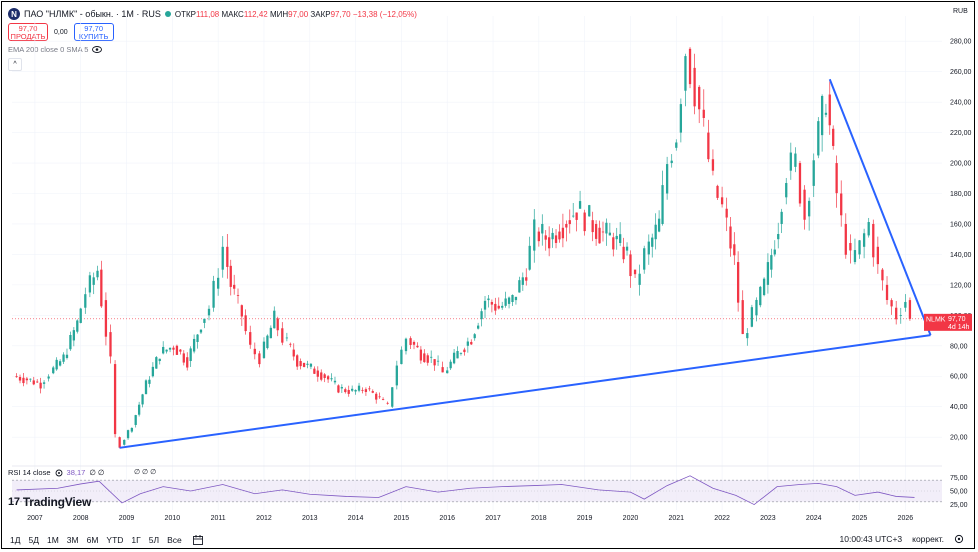 This screenshot has height=552, width=978. I want to click on rsi-legend: RSI 14 close 38,17 ∅ ∅, so click(56, 472).